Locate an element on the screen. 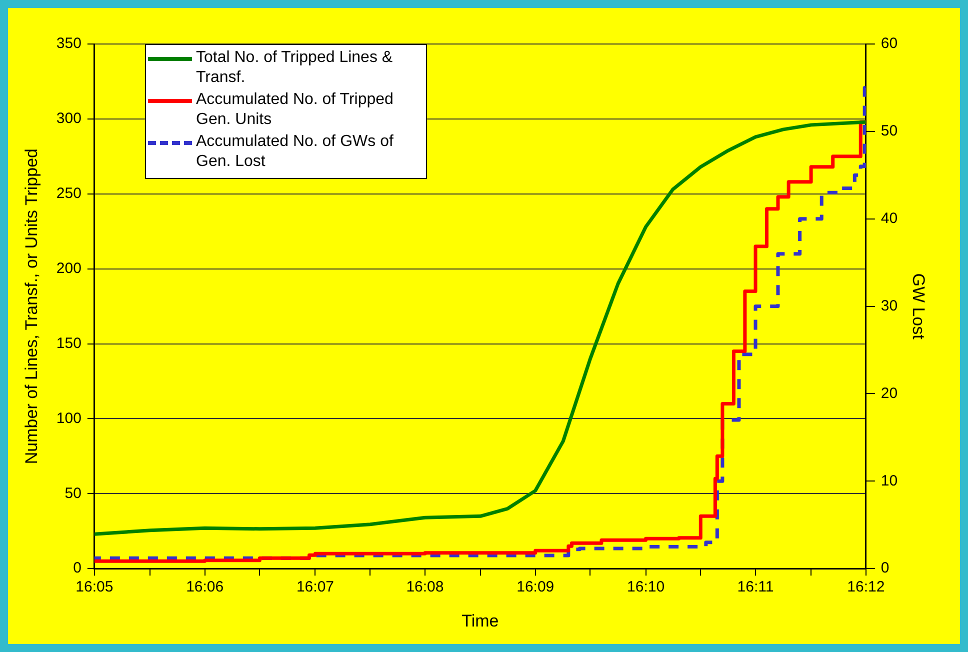 Image resolution: width=968 pixels, height=652 pixels. y-tick-label: 100 is located at coordinates (69, 418).